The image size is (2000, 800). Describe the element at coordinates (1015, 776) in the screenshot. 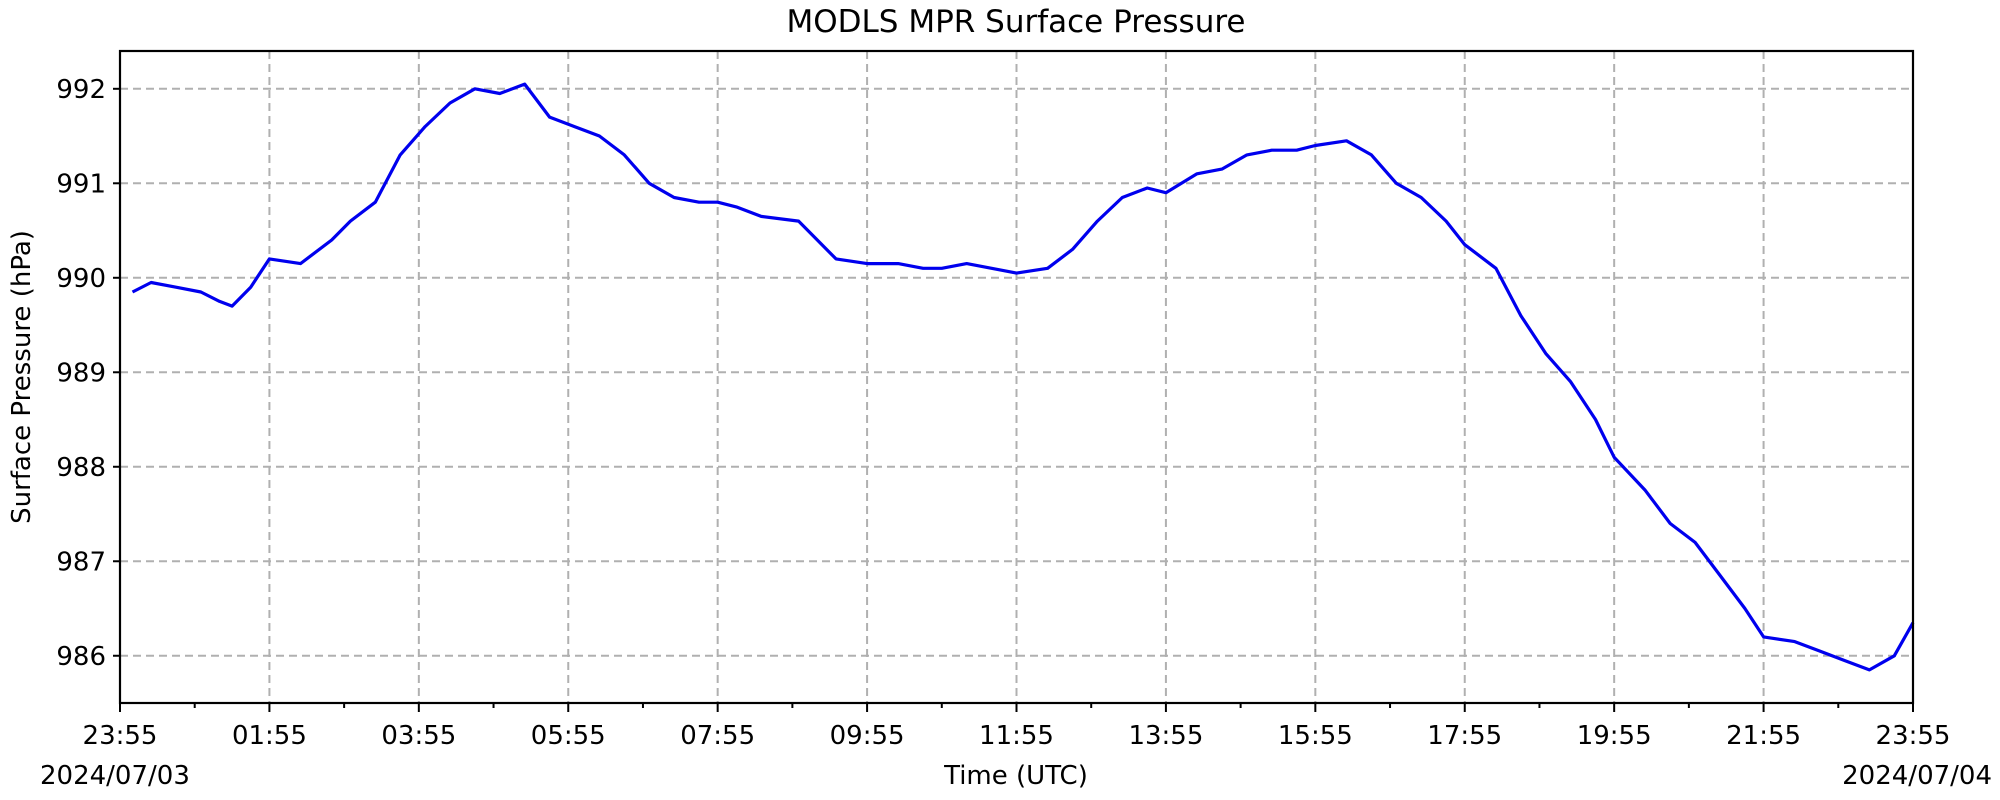

I see `x-axis-label: Time (UTC)` at that location.